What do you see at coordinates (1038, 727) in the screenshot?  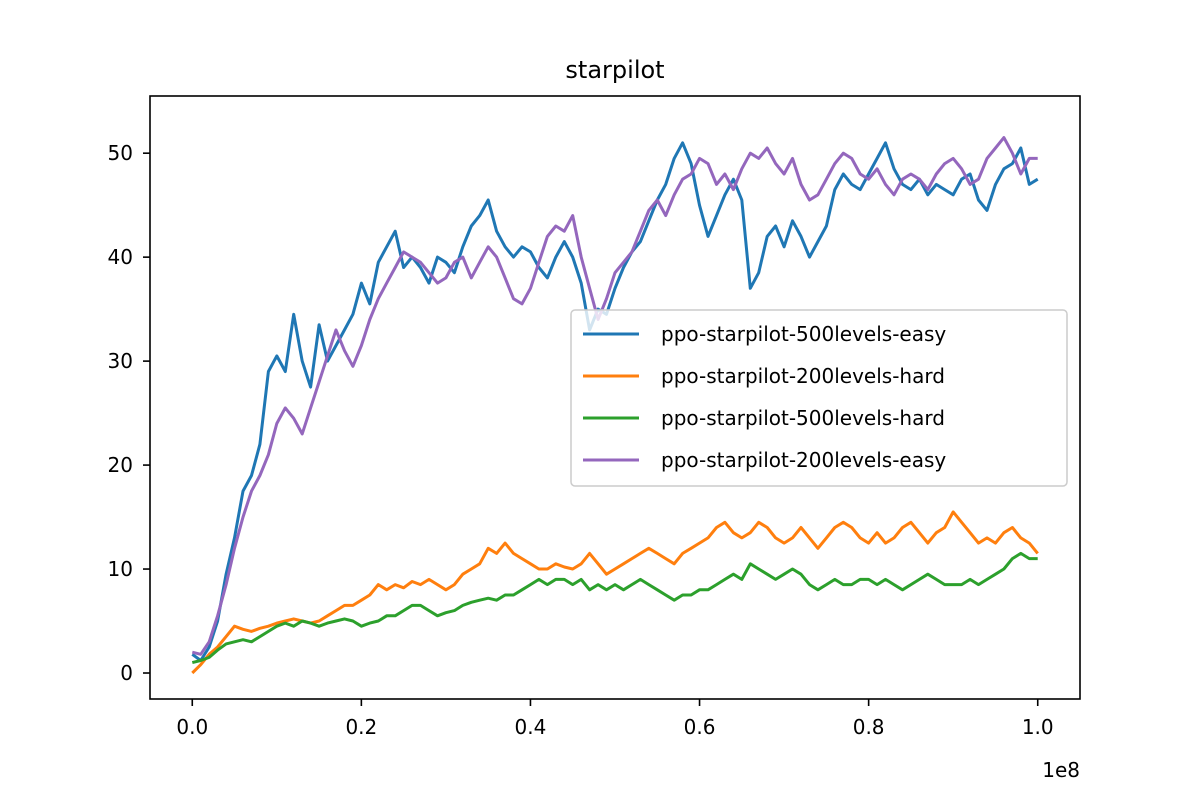 I see `x-tick-label: 1.0` at bounding box center [1038, 727].